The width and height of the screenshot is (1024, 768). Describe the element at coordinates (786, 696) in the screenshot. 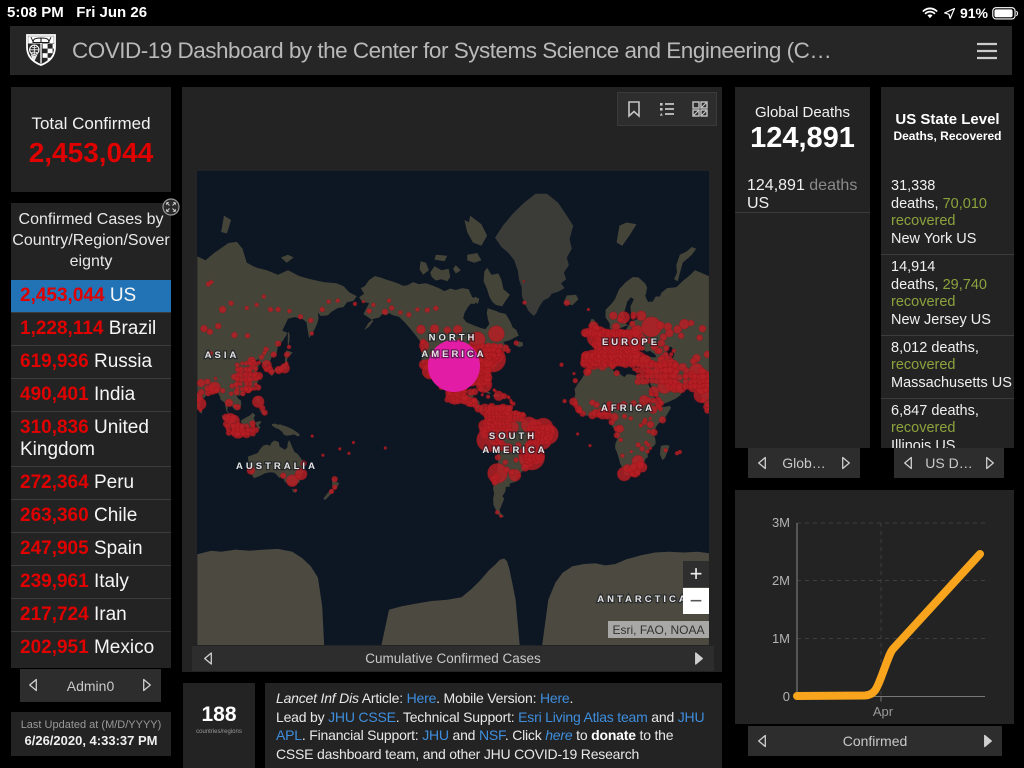

I see `svg-text: 0` at that location.